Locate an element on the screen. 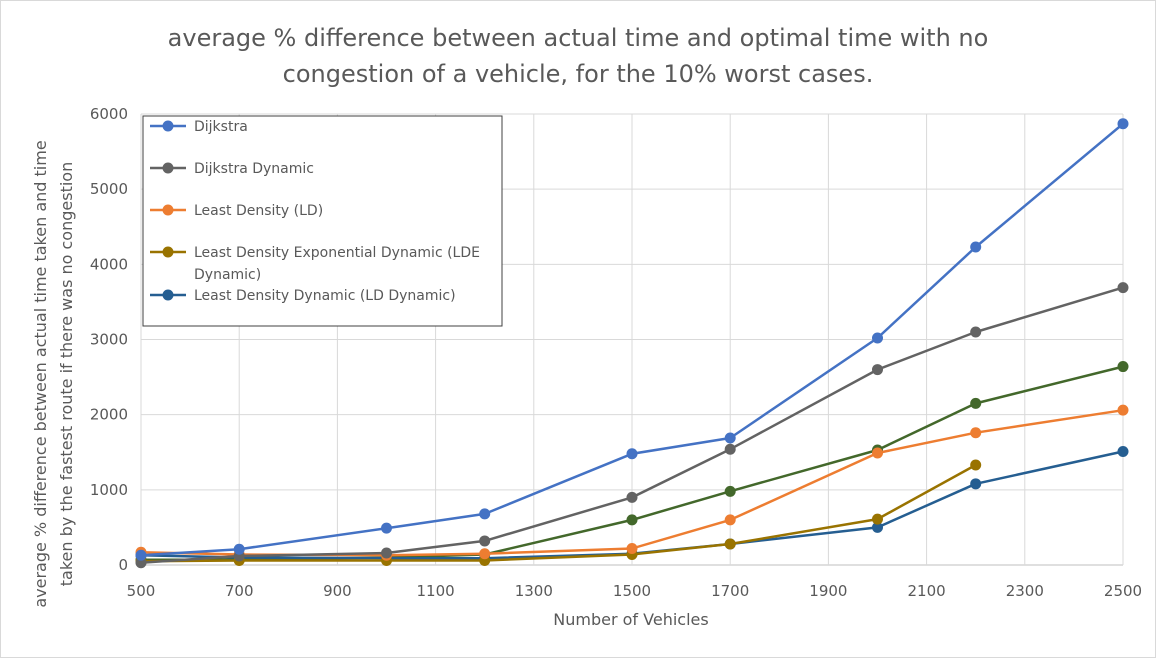 This screenshot has width=1156, height=658. x-tick-label: 2300 is located at coordinates (1025, 591).